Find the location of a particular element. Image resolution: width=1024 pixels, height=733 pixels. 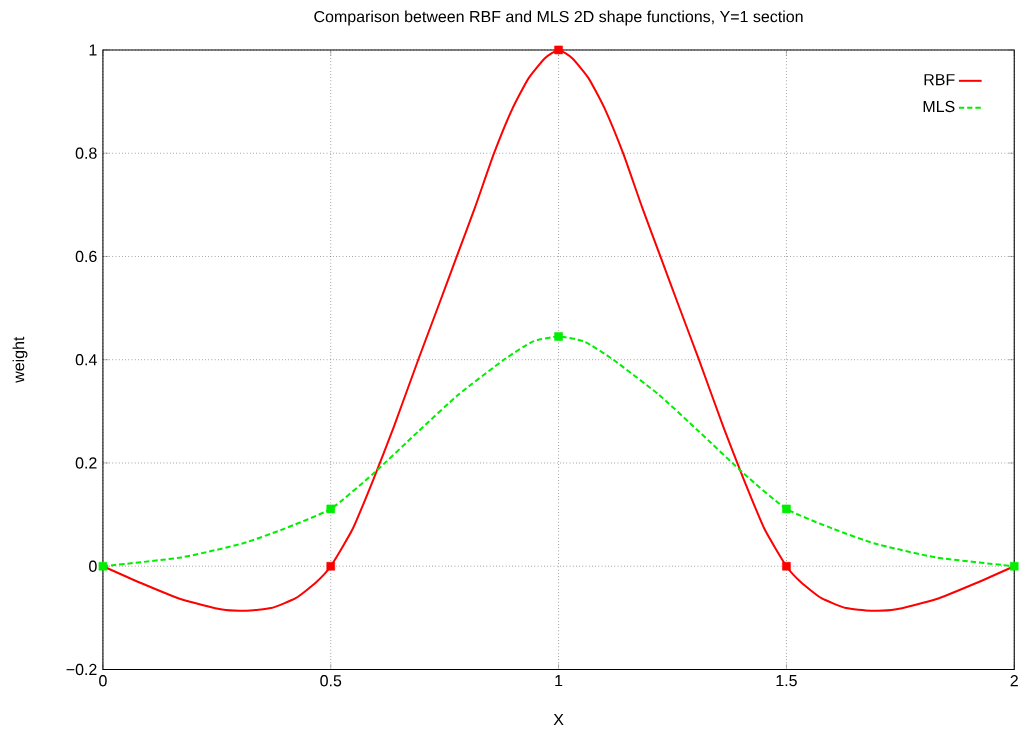

x-tick-label: 0 is located at coordinates (103, 680).